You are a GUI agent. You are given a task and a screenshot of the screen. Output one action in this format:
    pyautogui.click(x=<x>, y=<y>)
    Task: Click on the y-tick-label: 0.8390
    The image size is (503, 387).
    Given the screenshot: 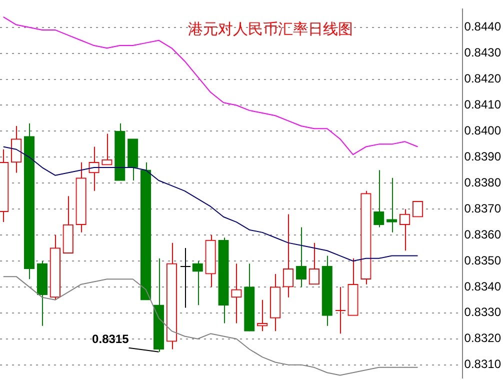 What is the action you would take?
    pyautogui.click(x=483, y=156)
    